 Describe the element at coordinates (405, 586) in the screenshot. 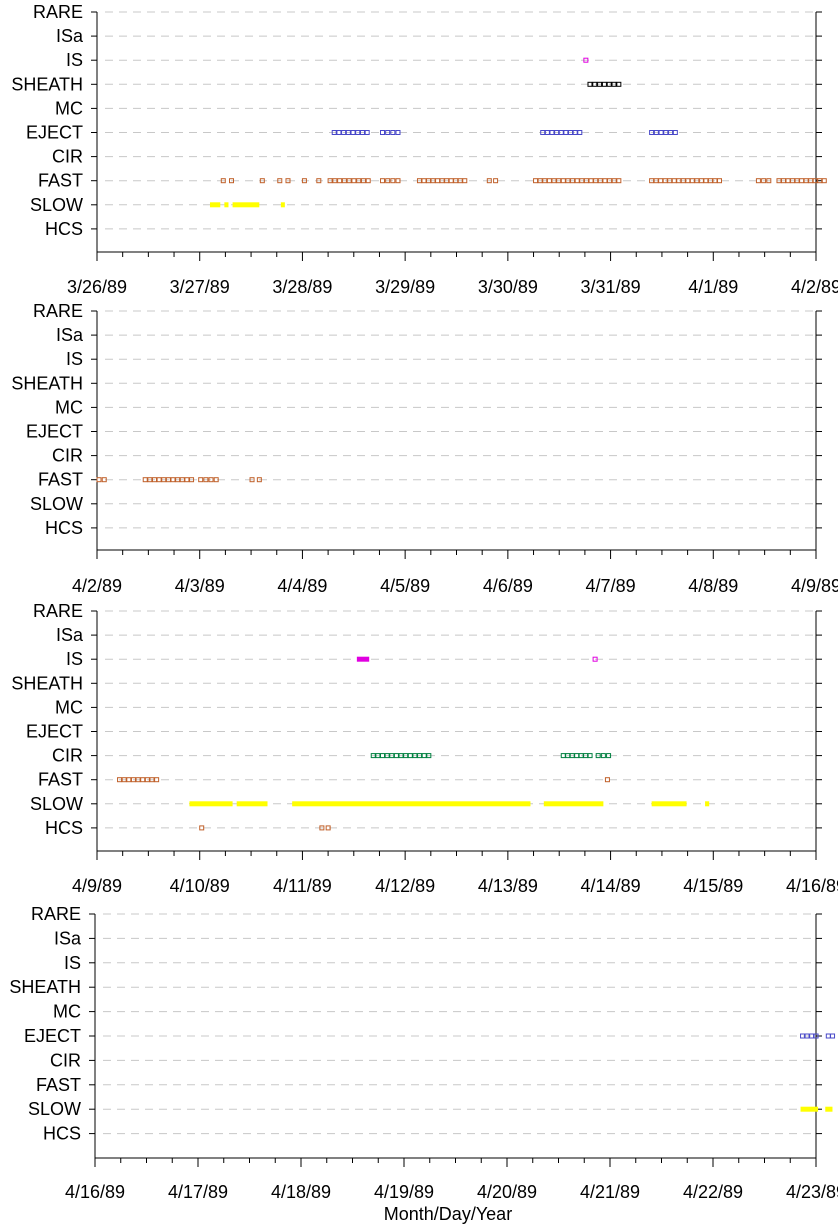

I see `x-tick-label: 4/5/89` at that location.